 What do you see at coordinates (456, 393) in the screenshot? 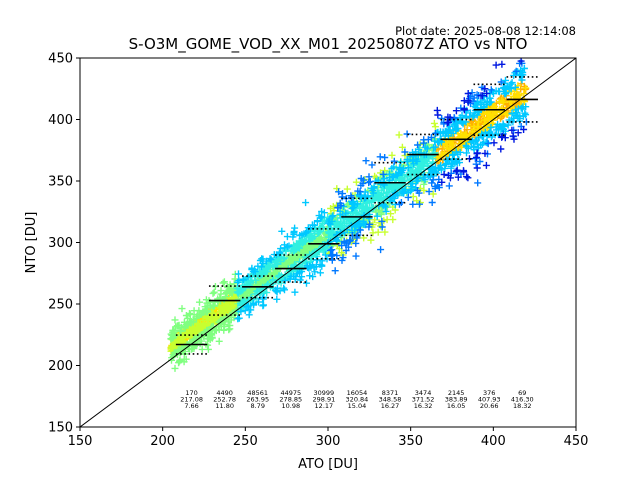
I see `bin-count-label: 2145` at bounding box center [456, 393].